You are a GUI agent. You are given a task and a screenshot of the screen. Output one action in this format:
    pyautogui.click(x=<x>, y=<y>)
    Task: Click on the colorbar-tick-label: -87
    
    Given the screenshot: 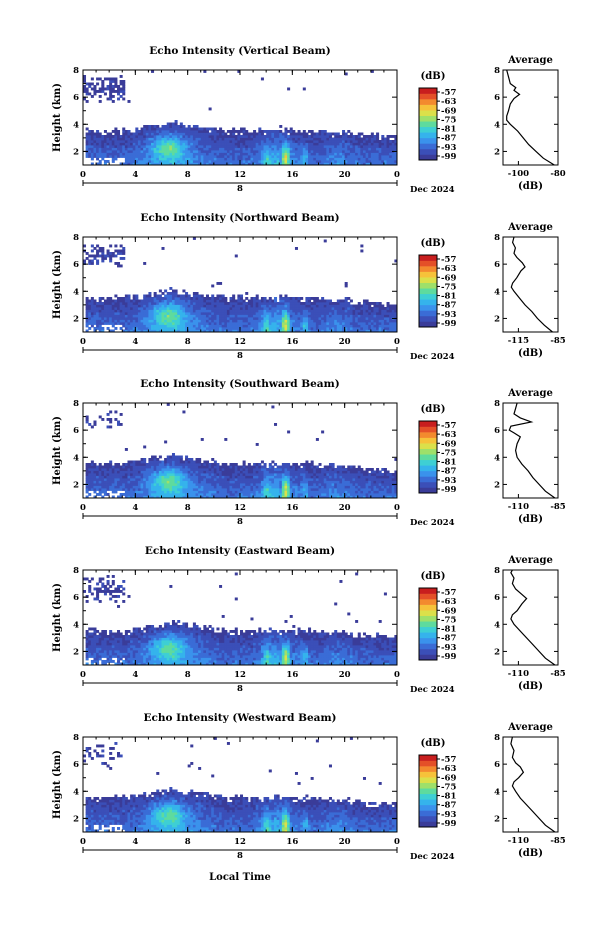 What is the action you would take?
    pyautogui.click(x=448, y=306)
    